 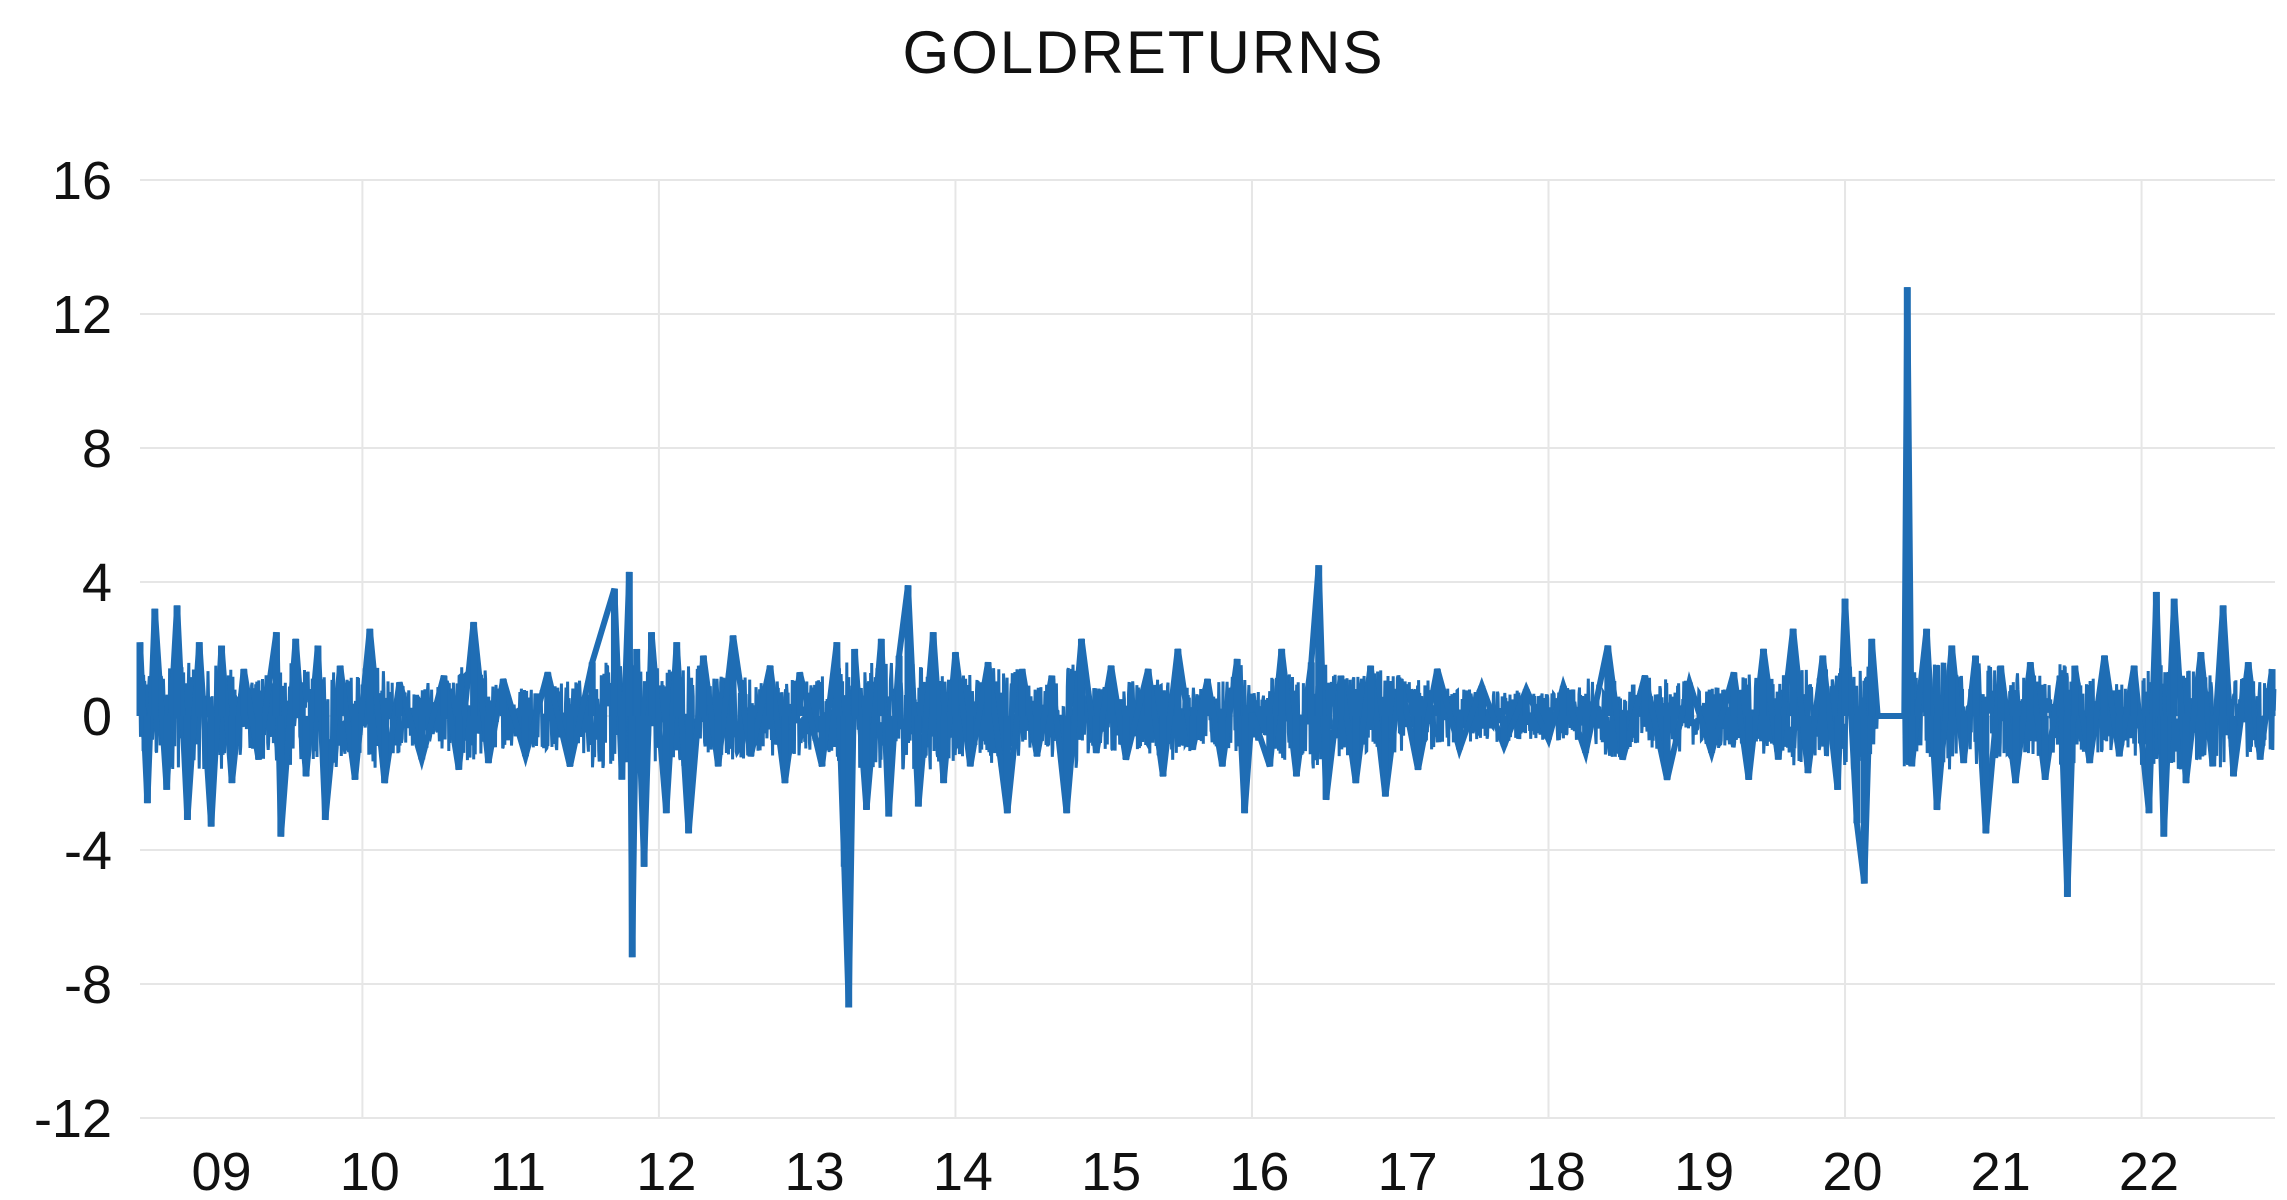 I want to click on y-tick-label: 12, so click(x=82, y=315).